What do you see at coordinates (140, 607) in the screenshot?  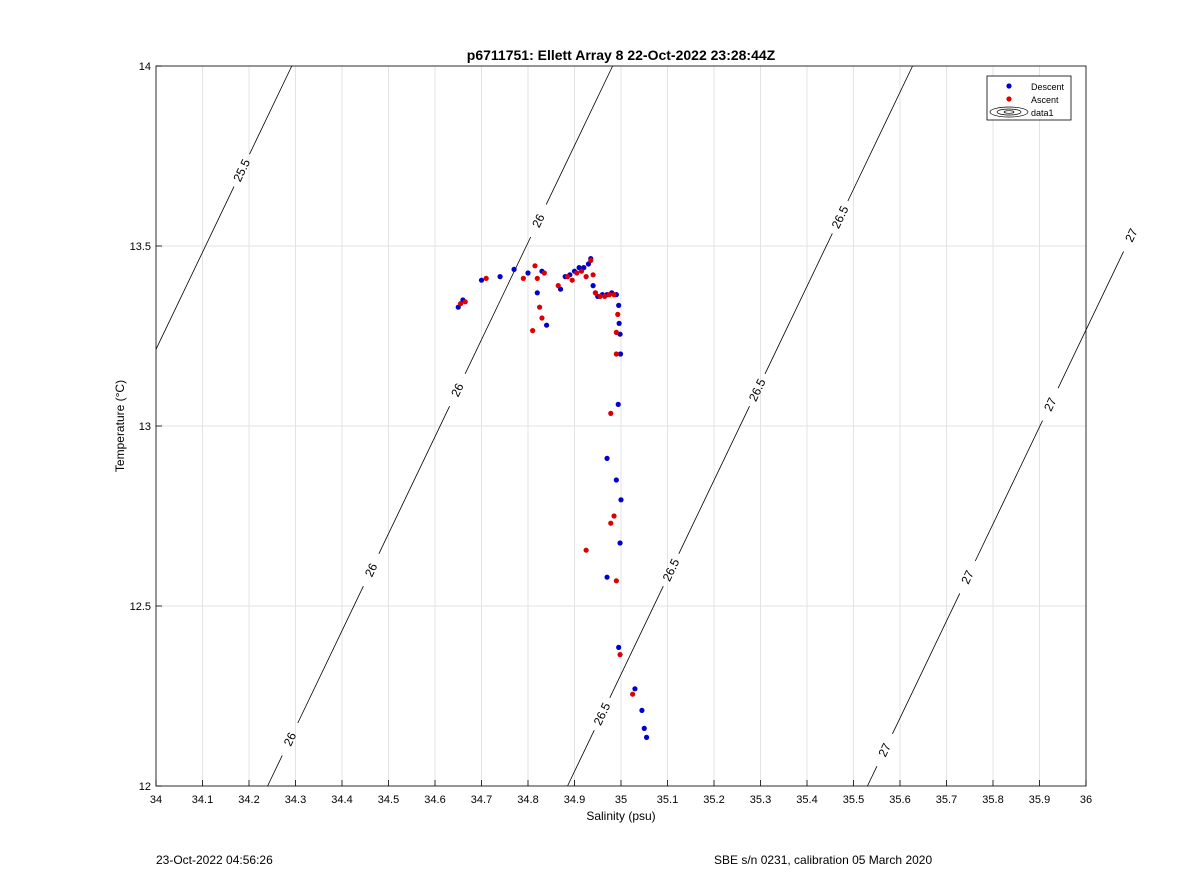 I see `y-tick-label: 12.5` at bounding box center [140, 607].